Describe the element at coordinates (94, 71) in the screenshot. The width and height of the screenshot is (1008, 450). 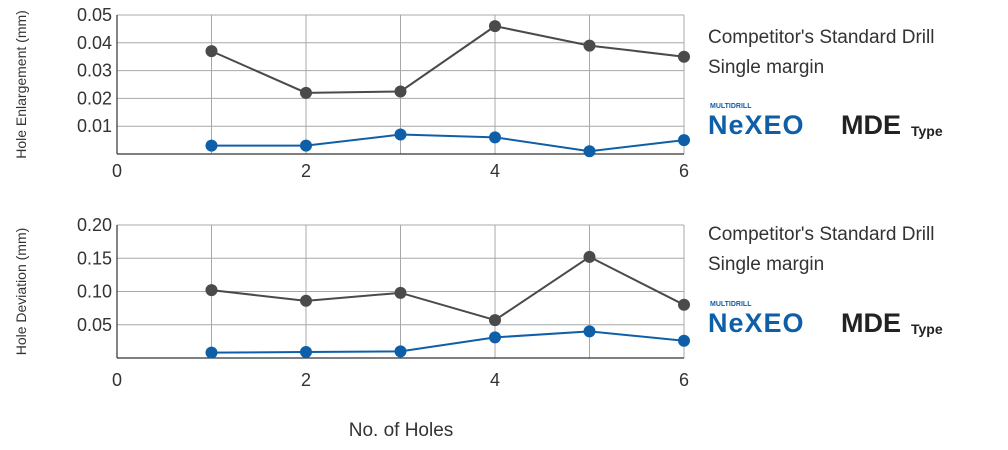
I see `y-tick-label: 0.03` at that location.